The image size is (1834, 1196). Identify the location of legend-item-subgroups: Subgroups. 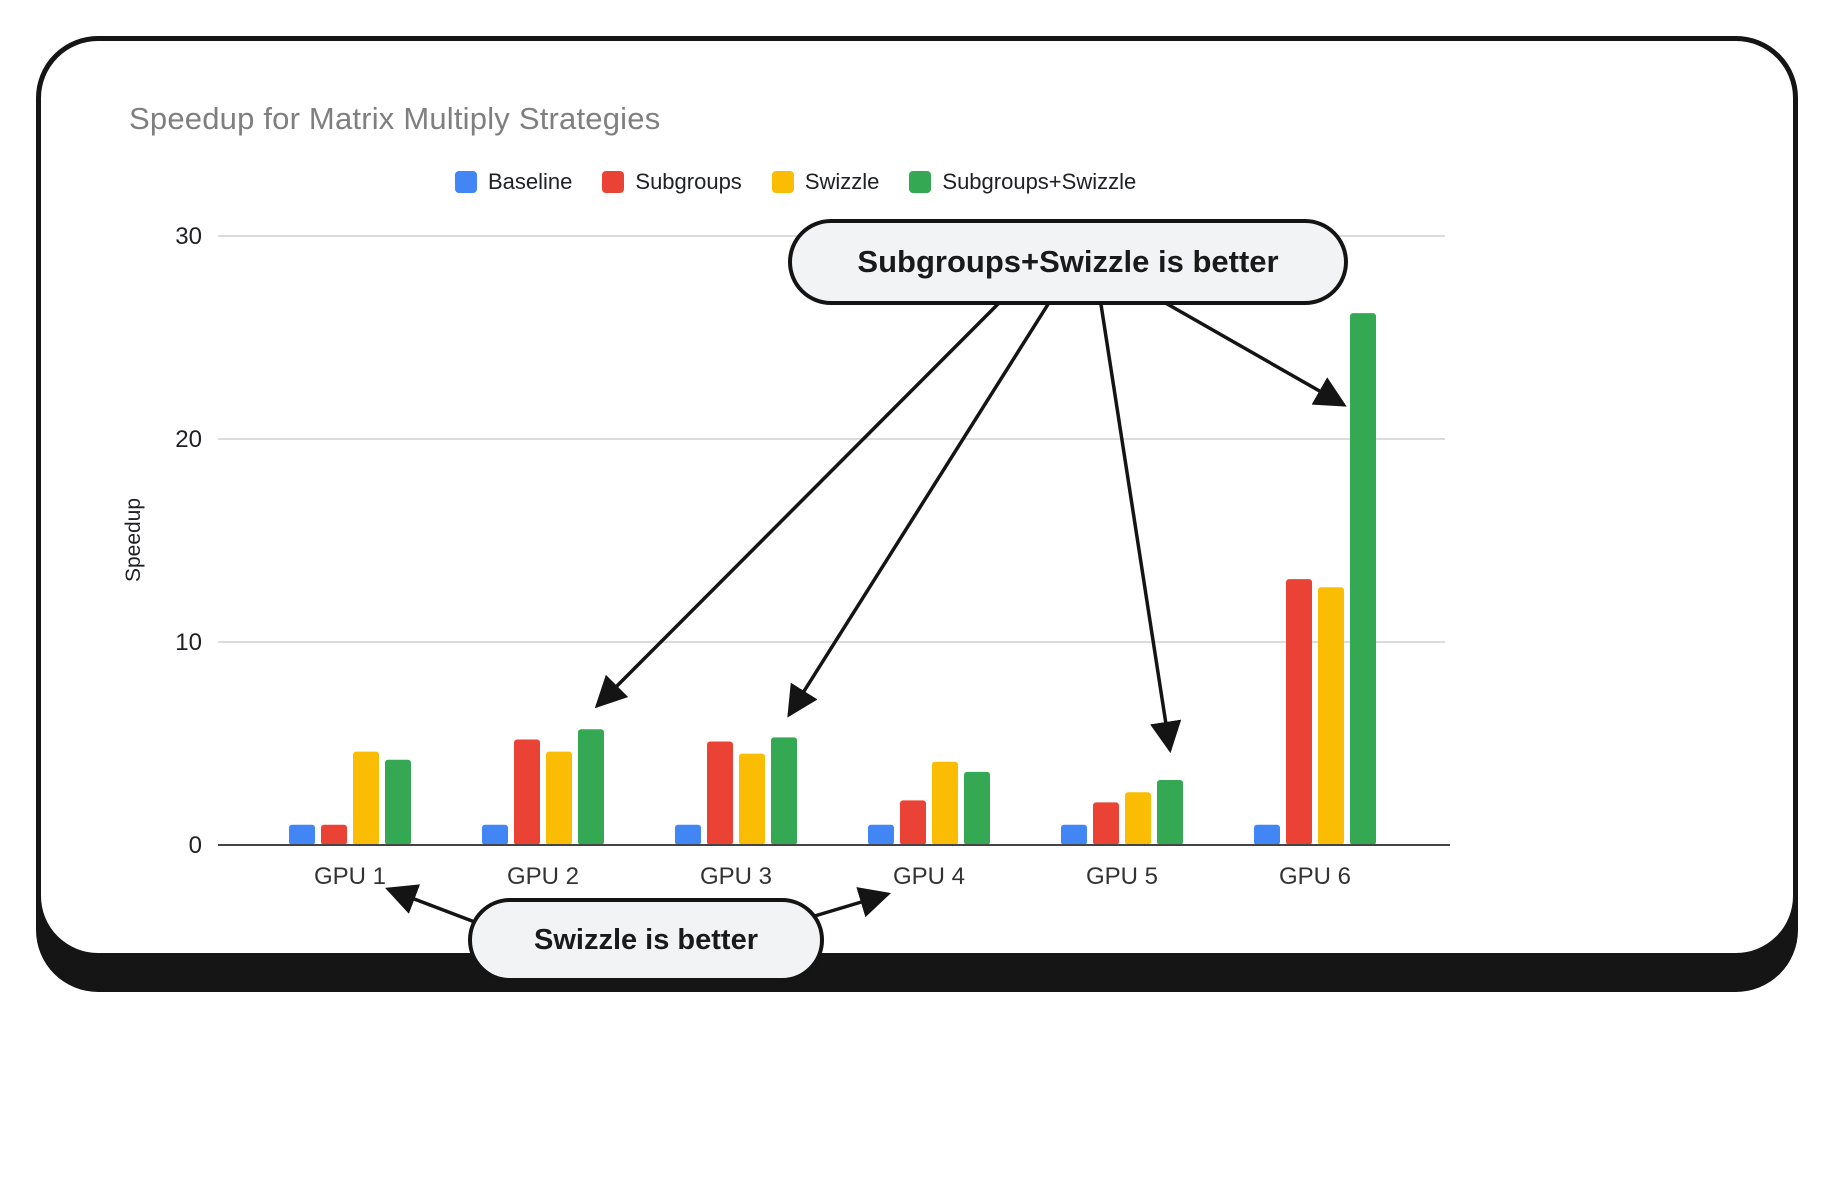
(672, 182).